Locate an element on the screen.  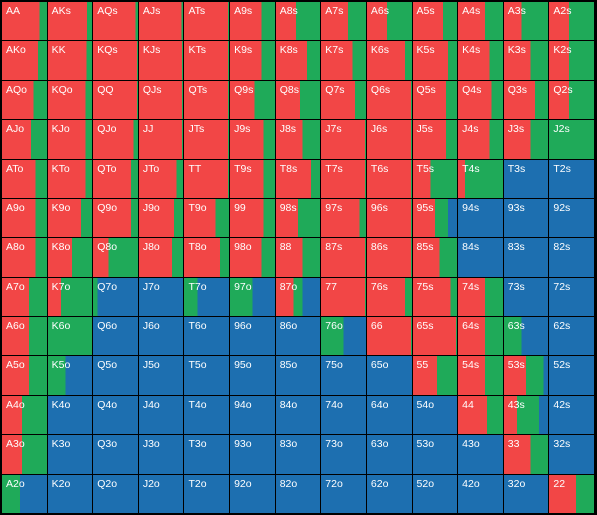
hand-cell-96s: 96s is located at coordinates (389, 218).